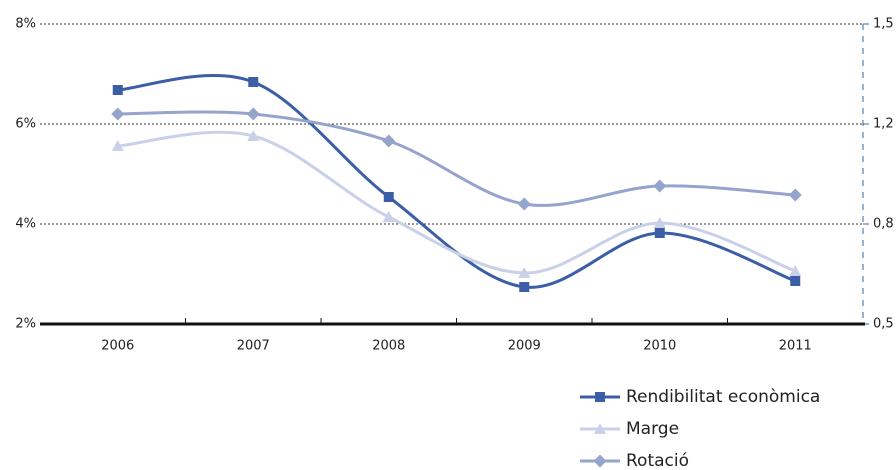  Describe the element at coordinates (117, 346) in the screenshot. I see `x-tick-label: 2006` at that location.